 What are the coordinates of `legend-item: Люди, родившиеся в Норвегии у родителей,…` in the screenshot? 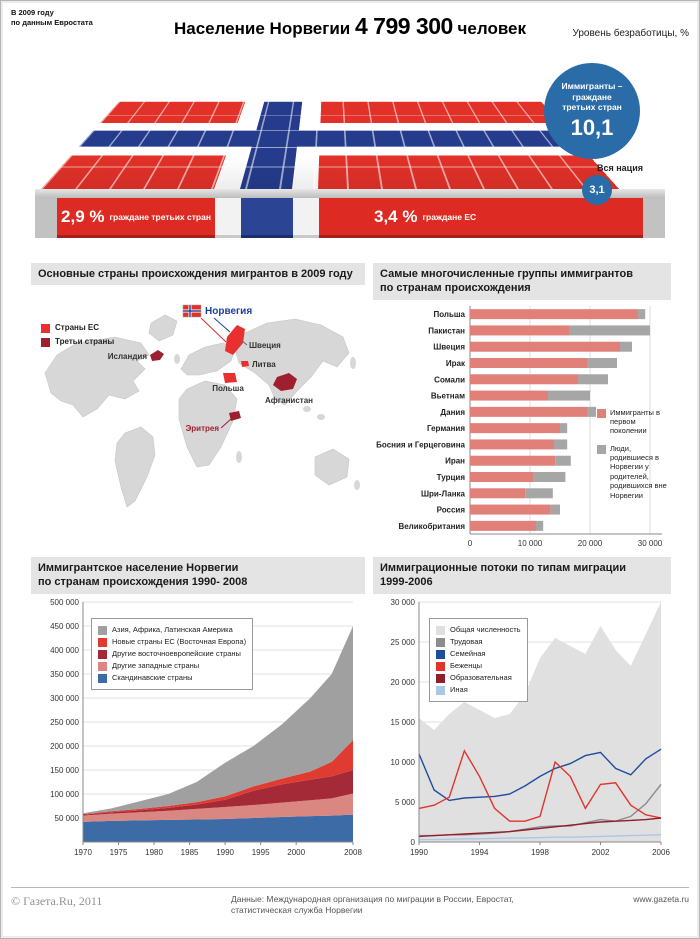 It's located at (633, 472).